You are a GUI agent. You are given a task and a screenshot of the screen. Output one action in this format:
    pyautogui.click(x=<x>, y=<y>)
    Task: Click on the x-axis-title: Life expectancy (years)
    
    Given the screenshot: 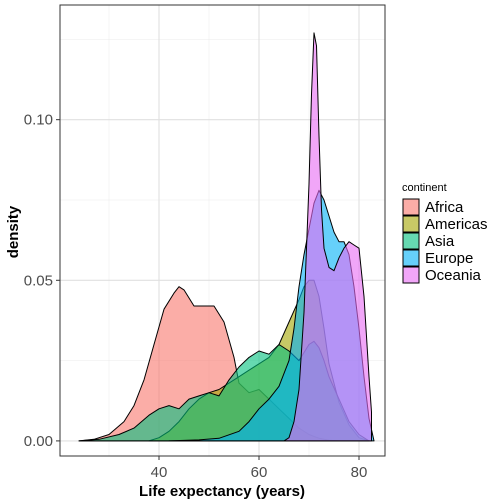 What is the action you would take?
    pyautogui.click(x=222, y=491)
    